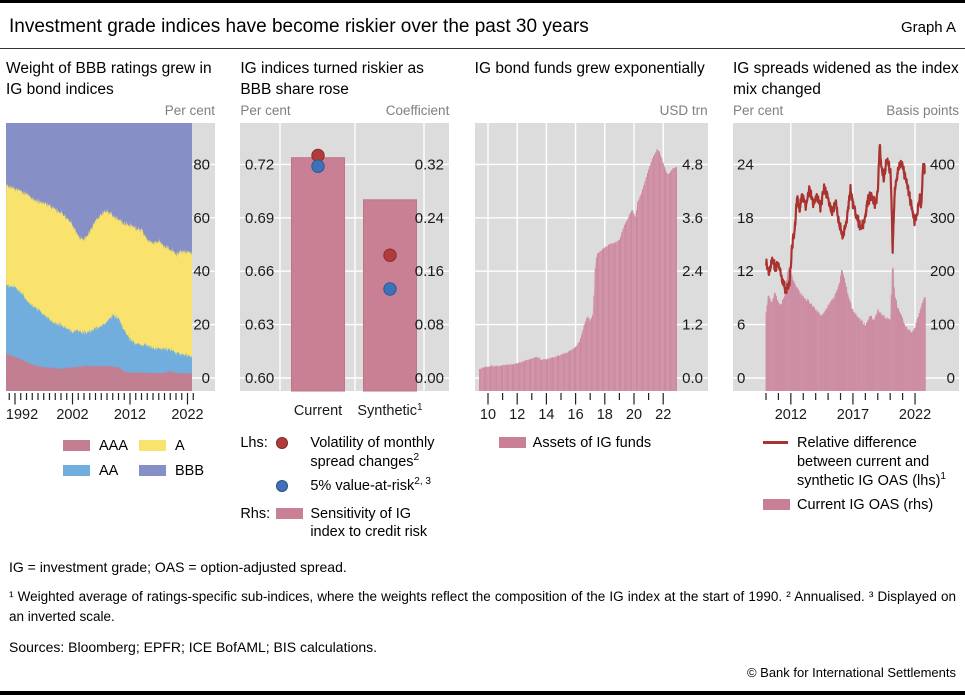  I want to click on legend-ratings: AAA AA A BBB, so click(110, 459).